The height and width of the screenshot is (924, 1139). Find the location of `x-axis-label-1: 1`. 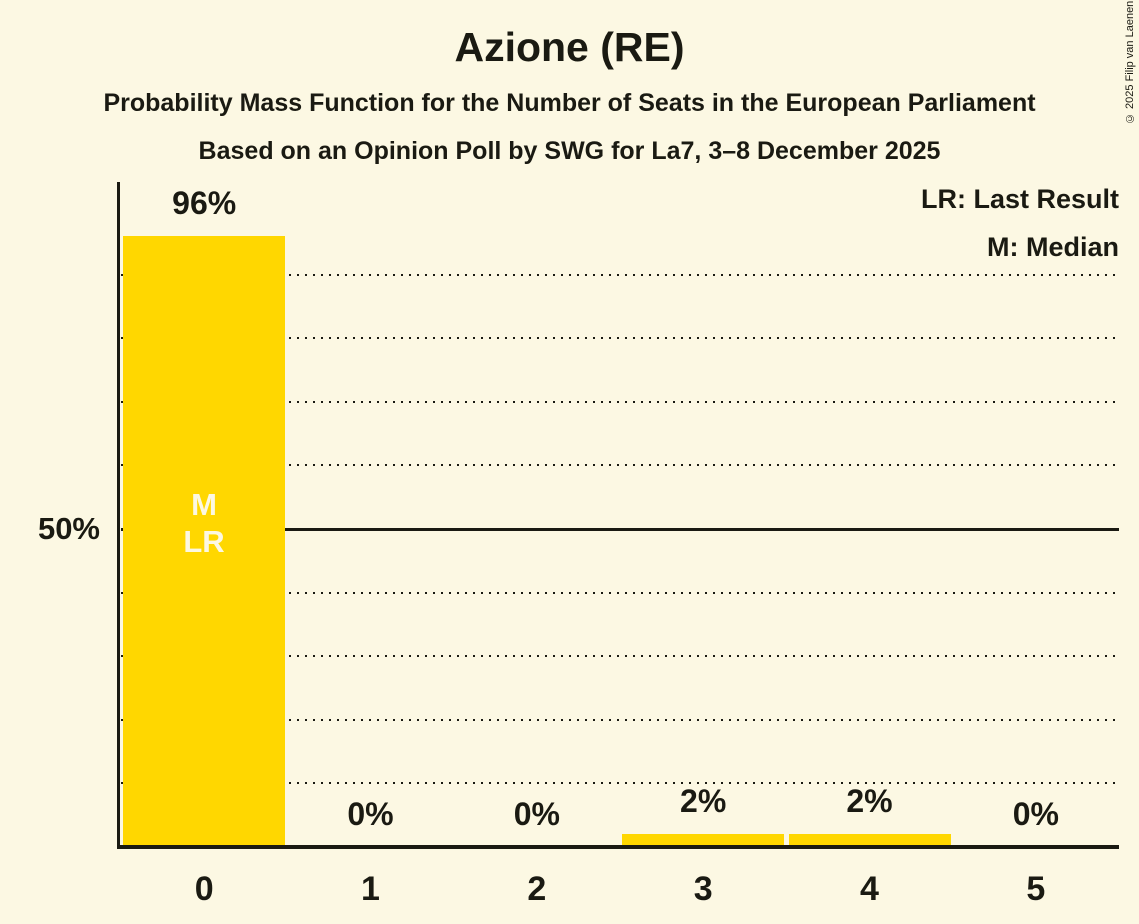

x-axis-label-1: 1 is located at coordinates (370, 889).